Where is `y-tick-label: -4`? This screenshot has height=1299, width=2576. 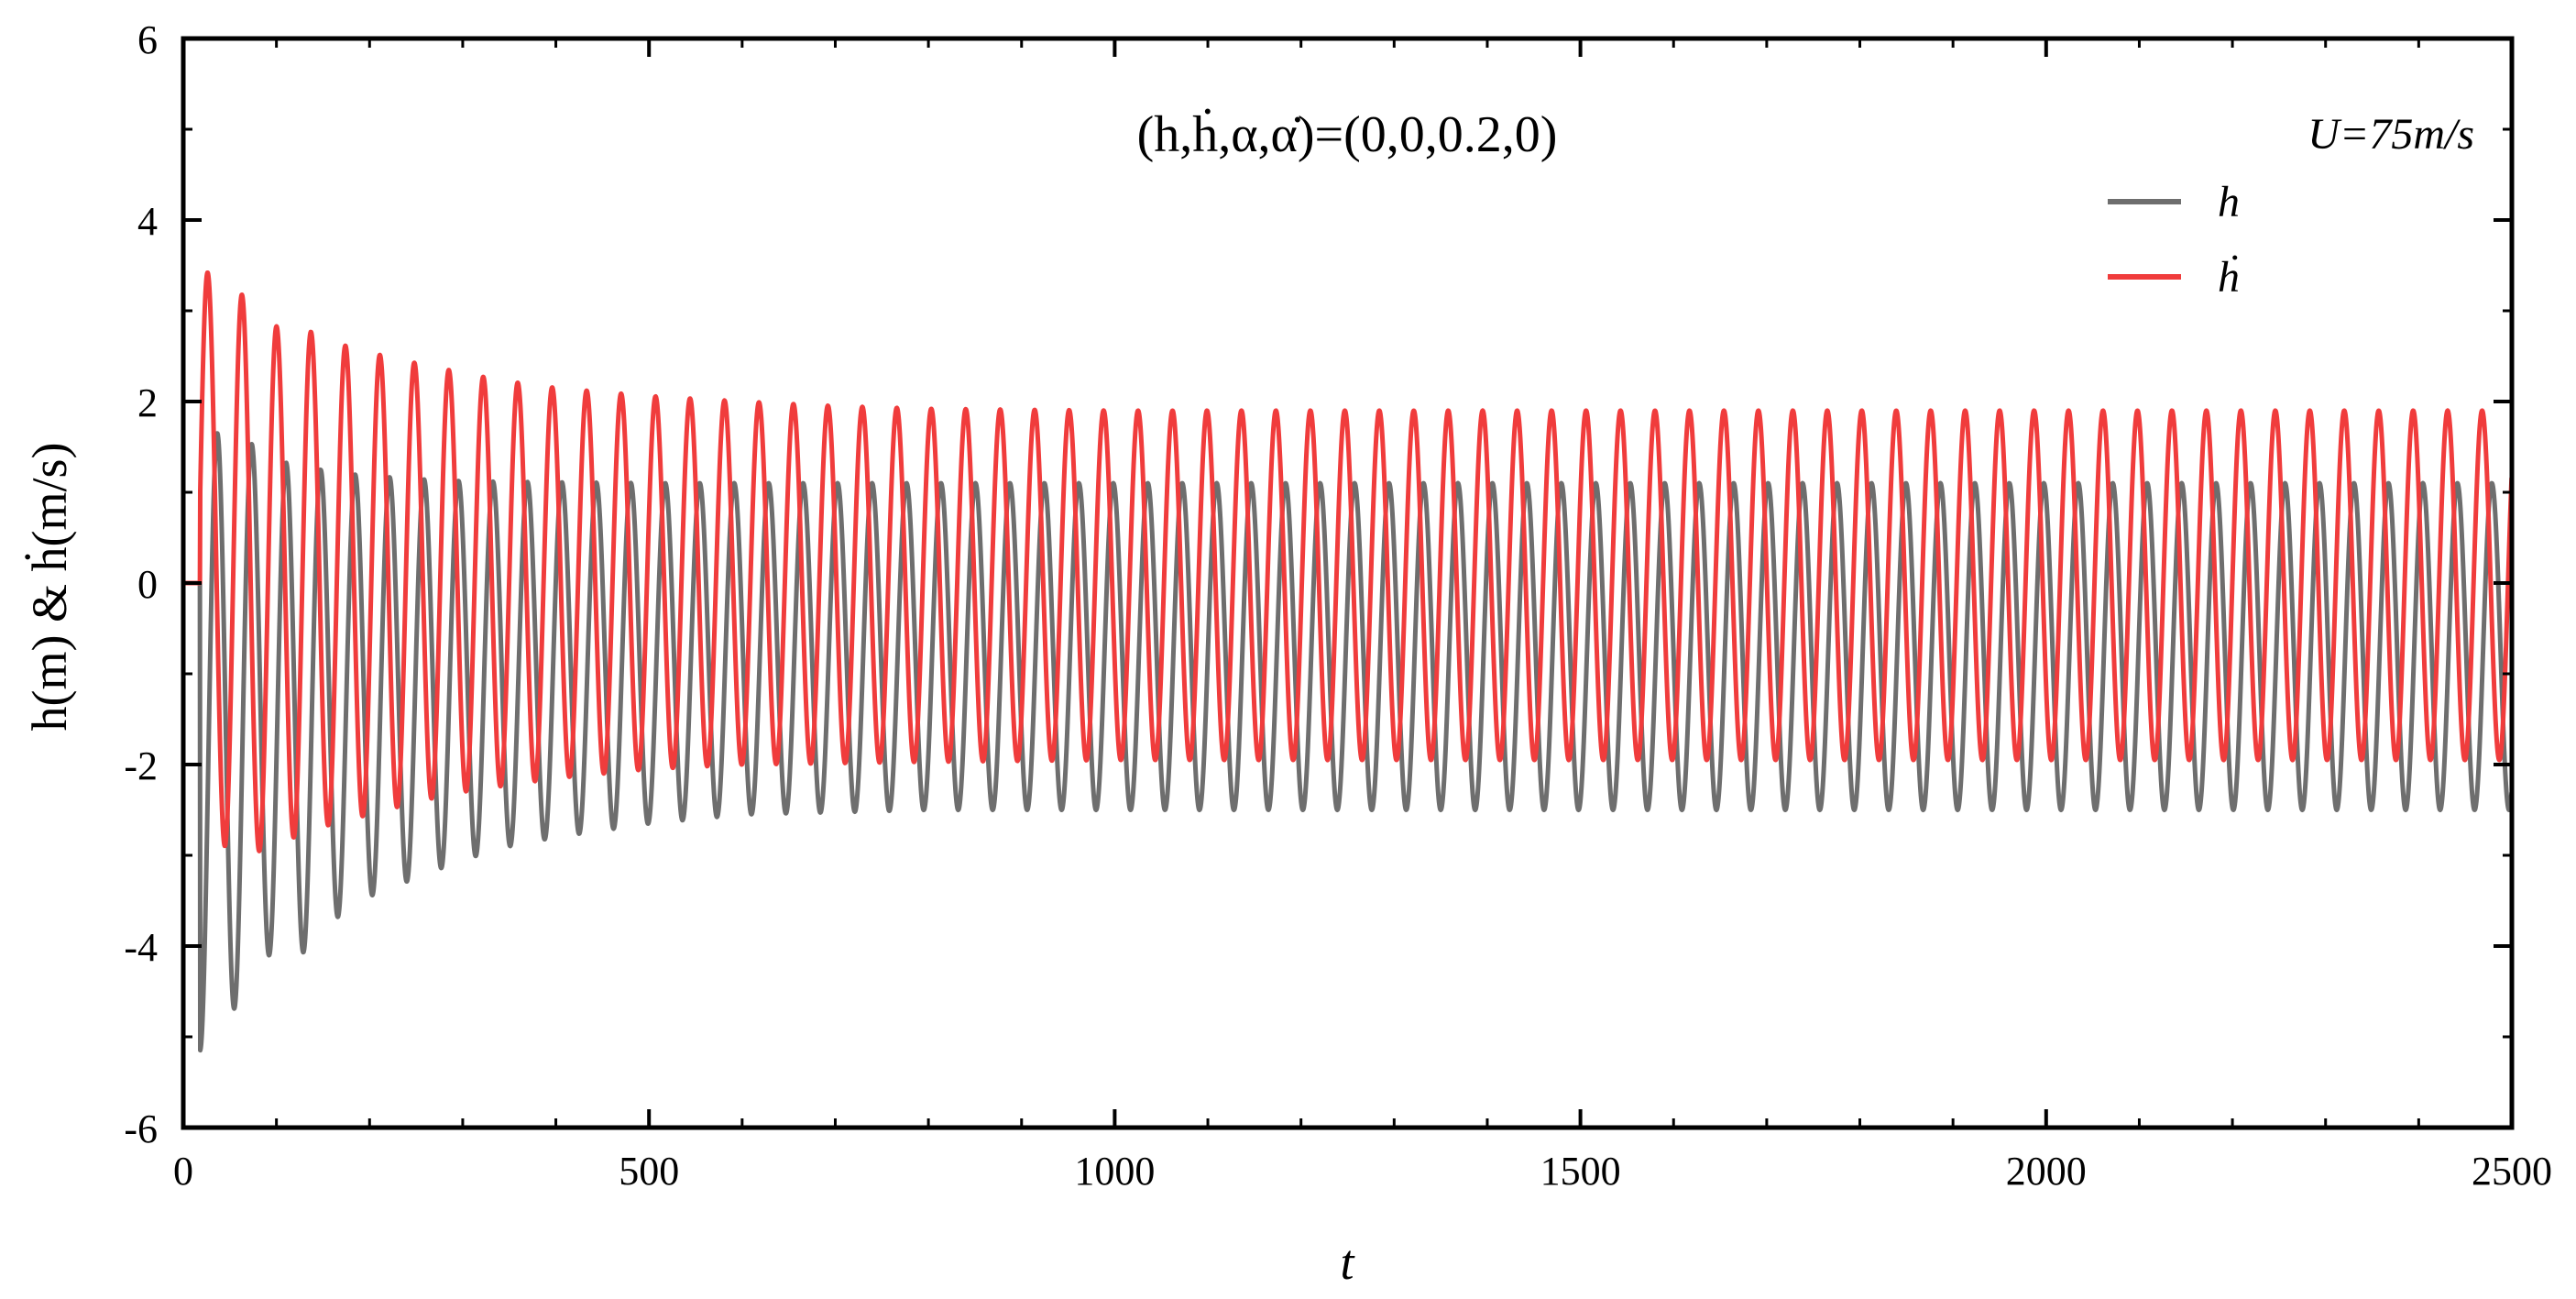 y-tick-label: -4 is located at coordinates (141, 947).